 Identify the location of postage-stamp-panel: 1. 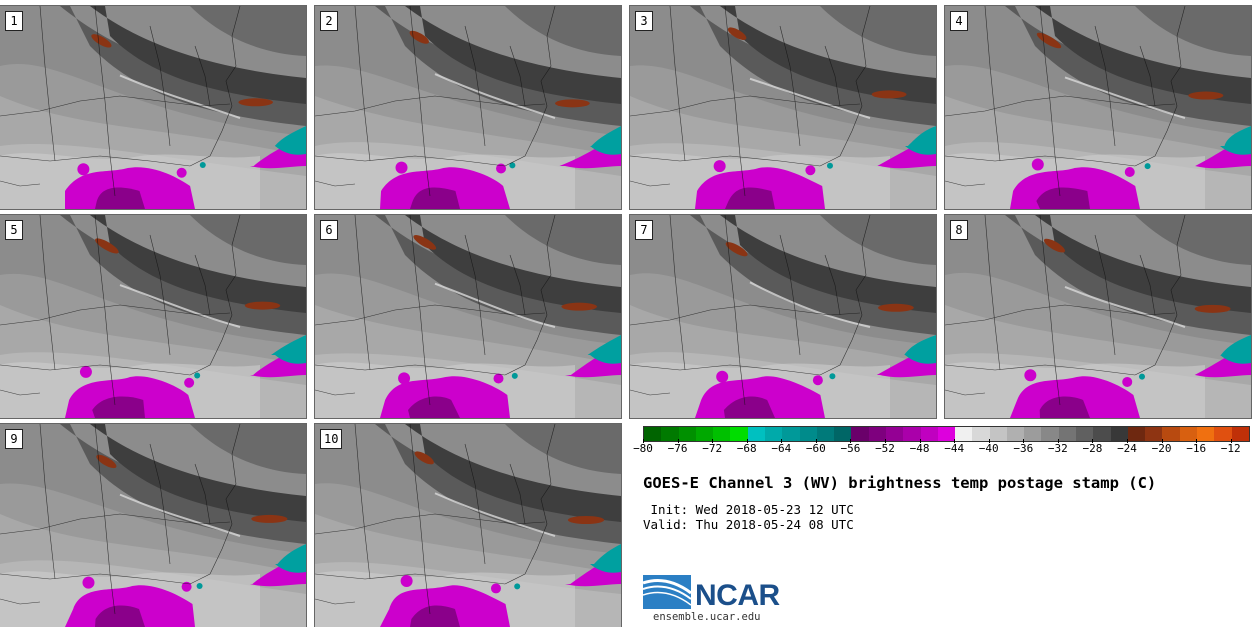
(153, 107).